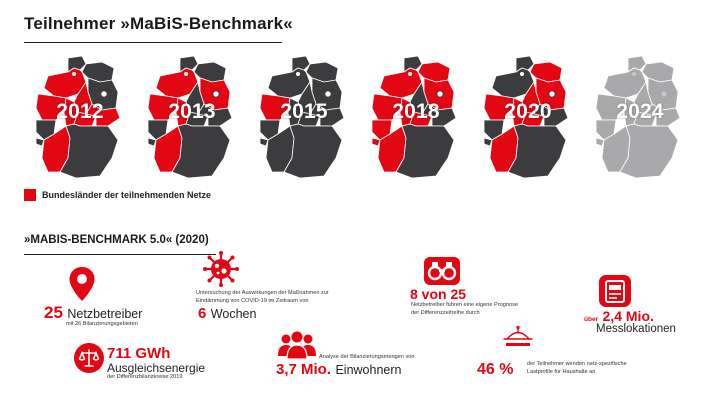 The width and height of the screenshot is (720, 401). What do you see at coordinates (80, 111) in the screenshot?
I see `map-year-label: 2012` at bounding box center [80, 111].